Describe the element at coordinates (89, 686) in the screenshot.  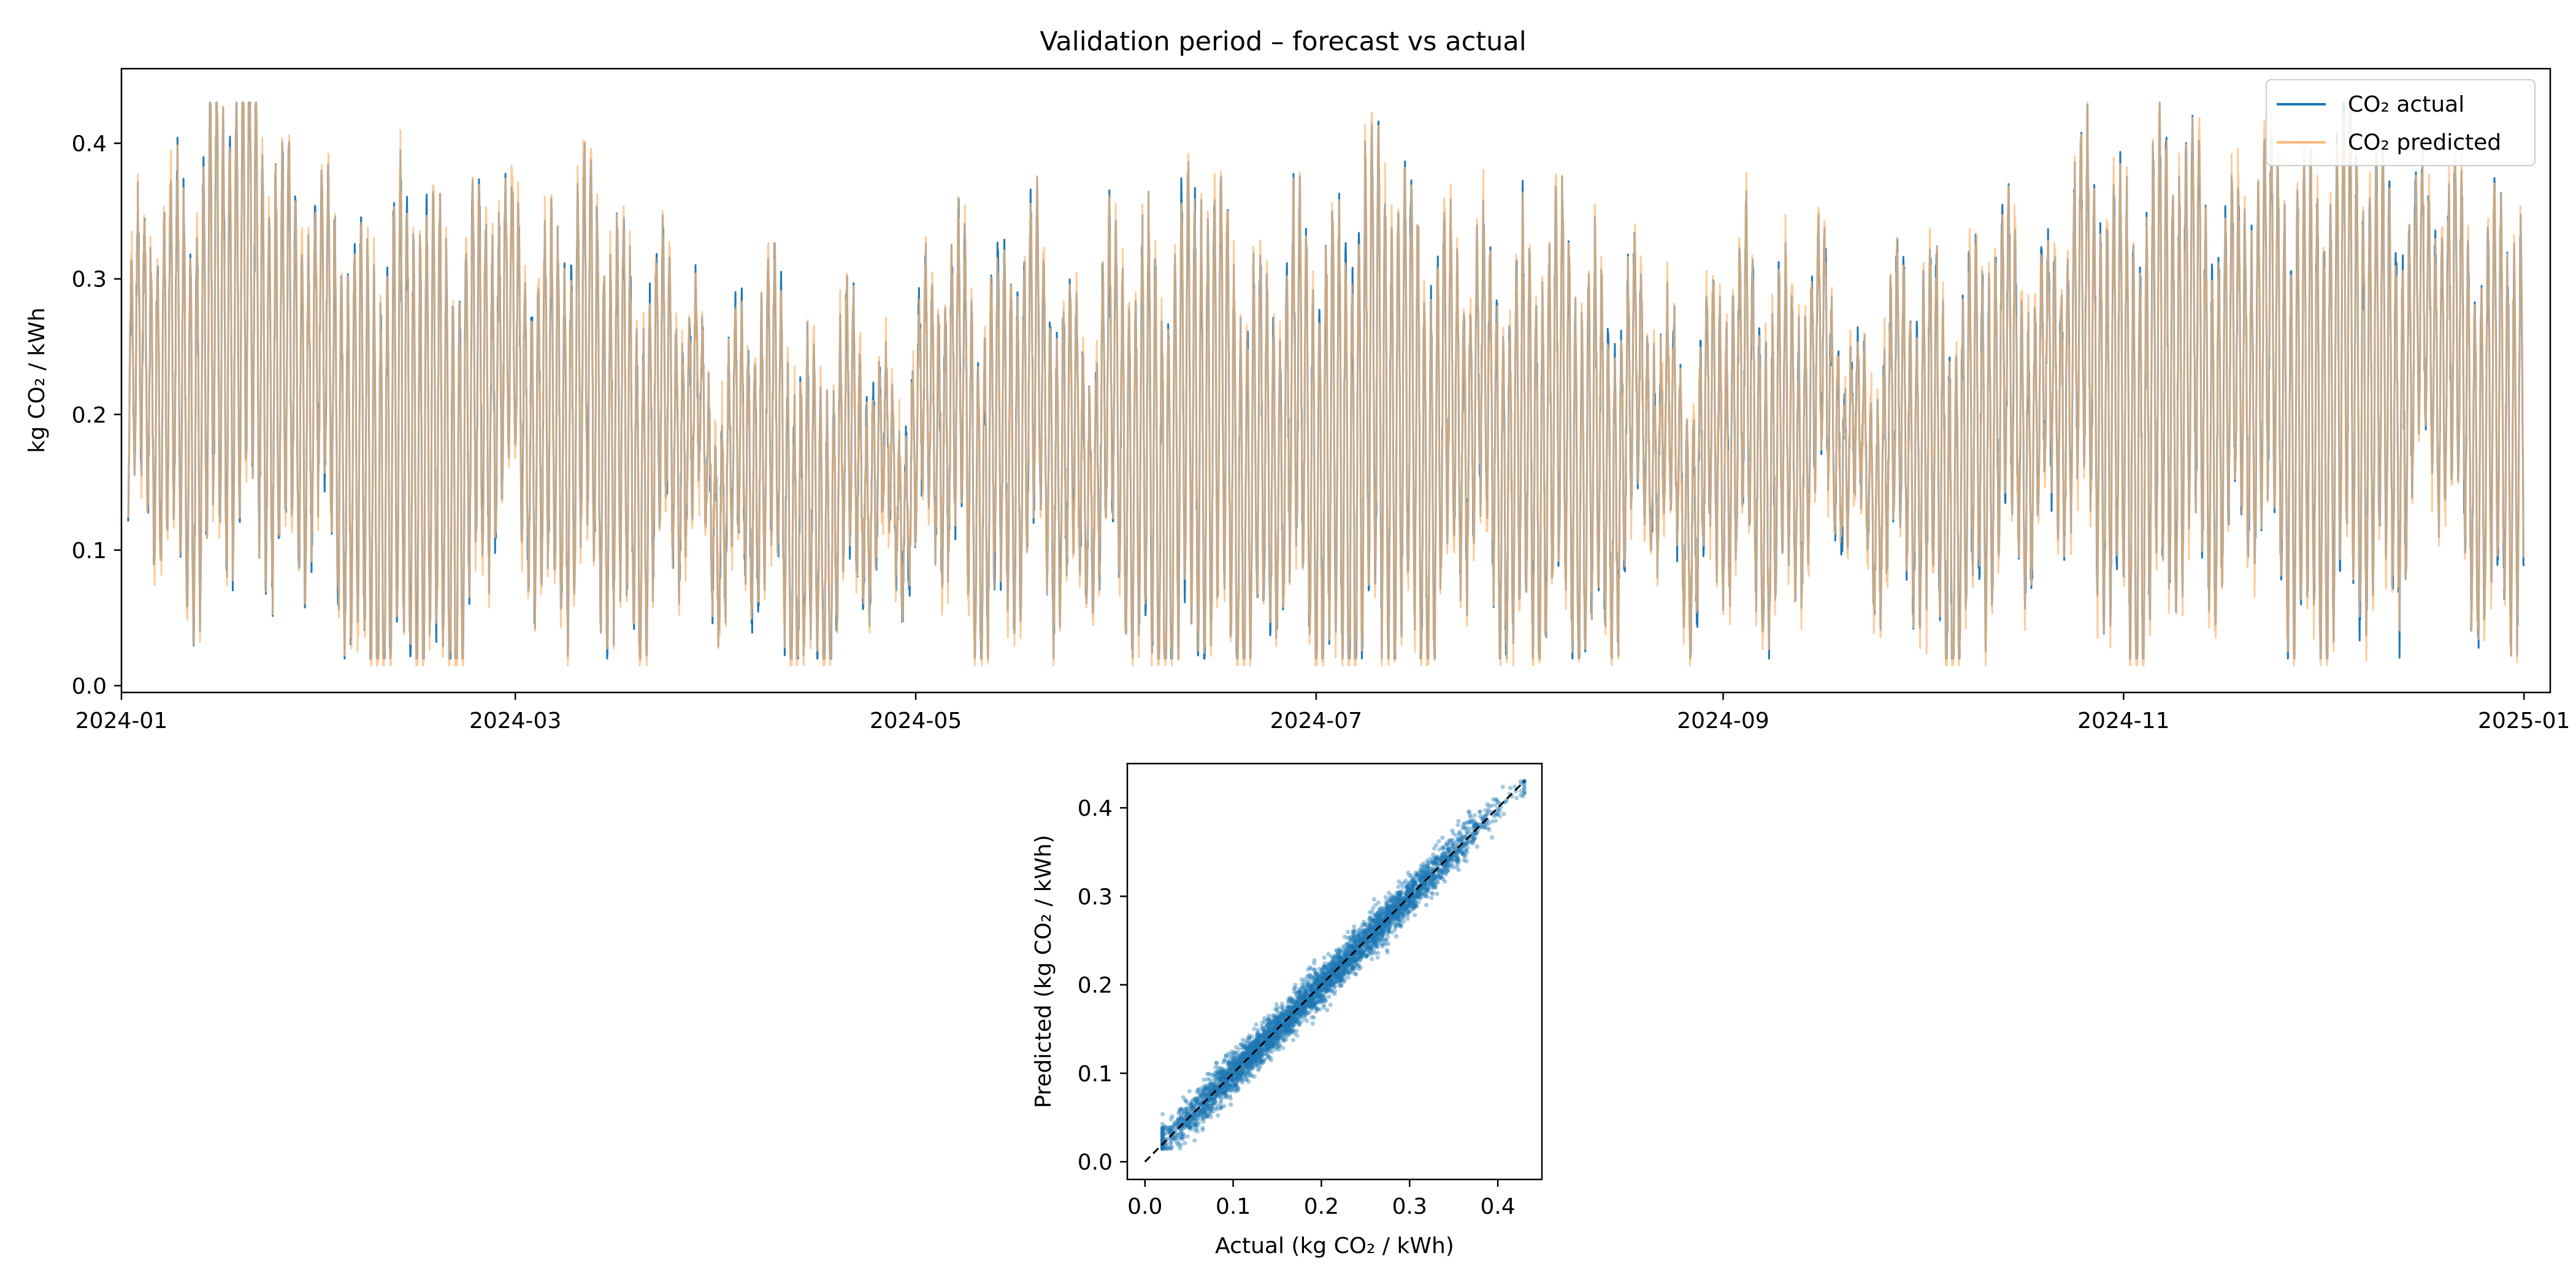
I see `y-tick-label: 0.0` at that location.